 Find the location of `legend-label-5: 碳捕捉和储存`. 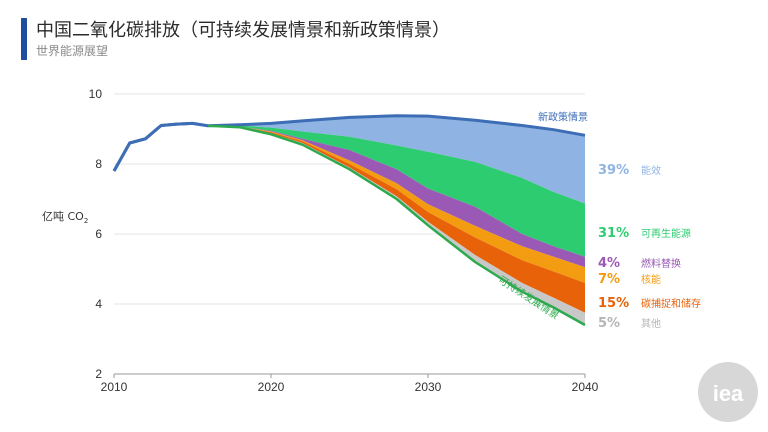

legend-label-5: 碳捕捉和储存 is located at coordinates (671, 303).